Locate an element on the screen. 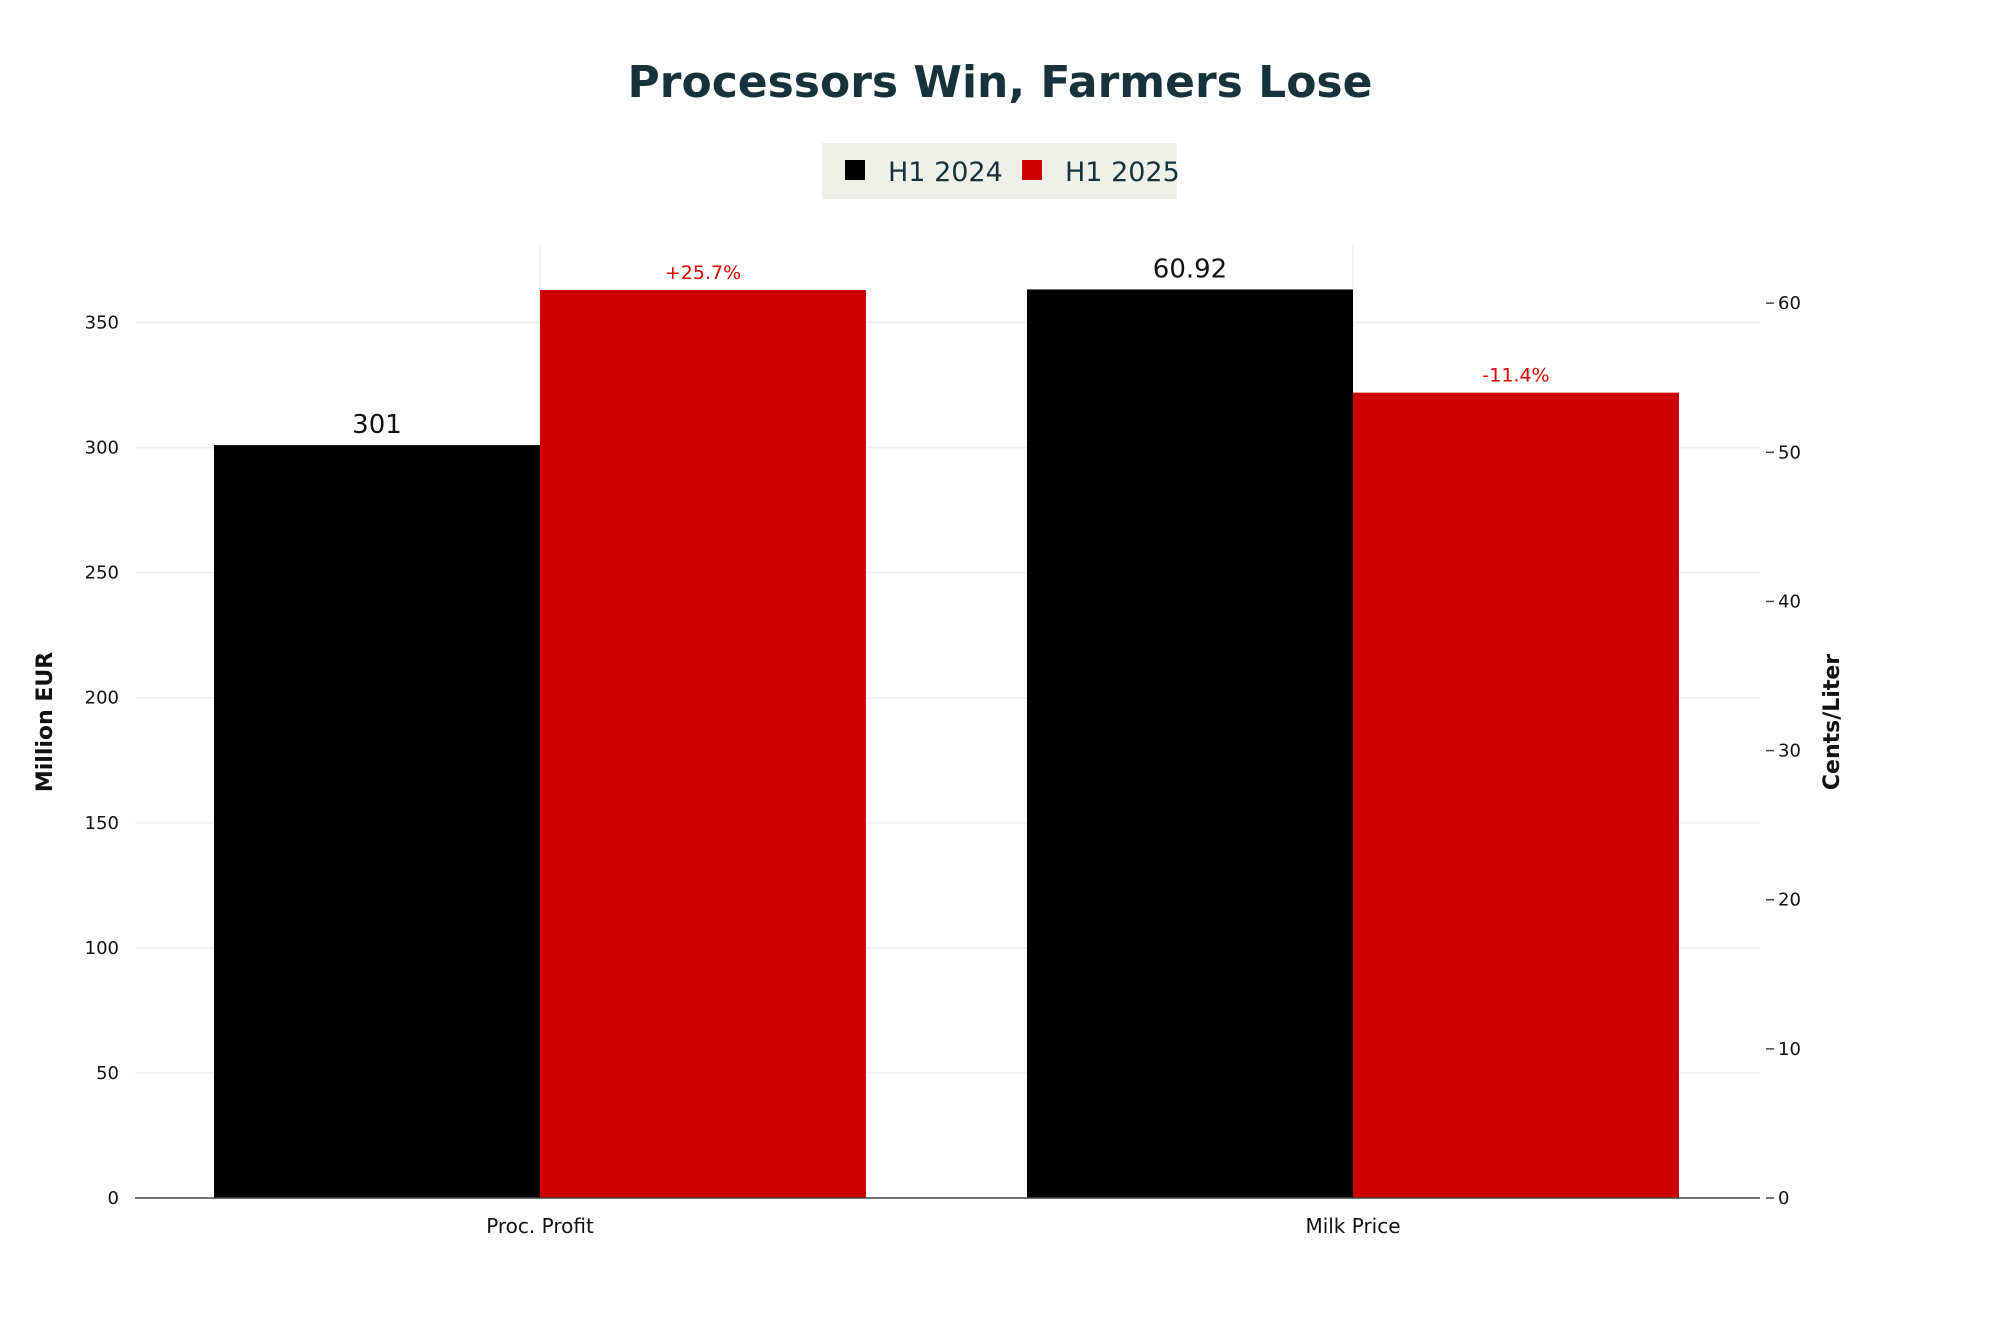 The image size is (2000, 1333). left-tick-label: 350 is located at coordinates (102, 323).